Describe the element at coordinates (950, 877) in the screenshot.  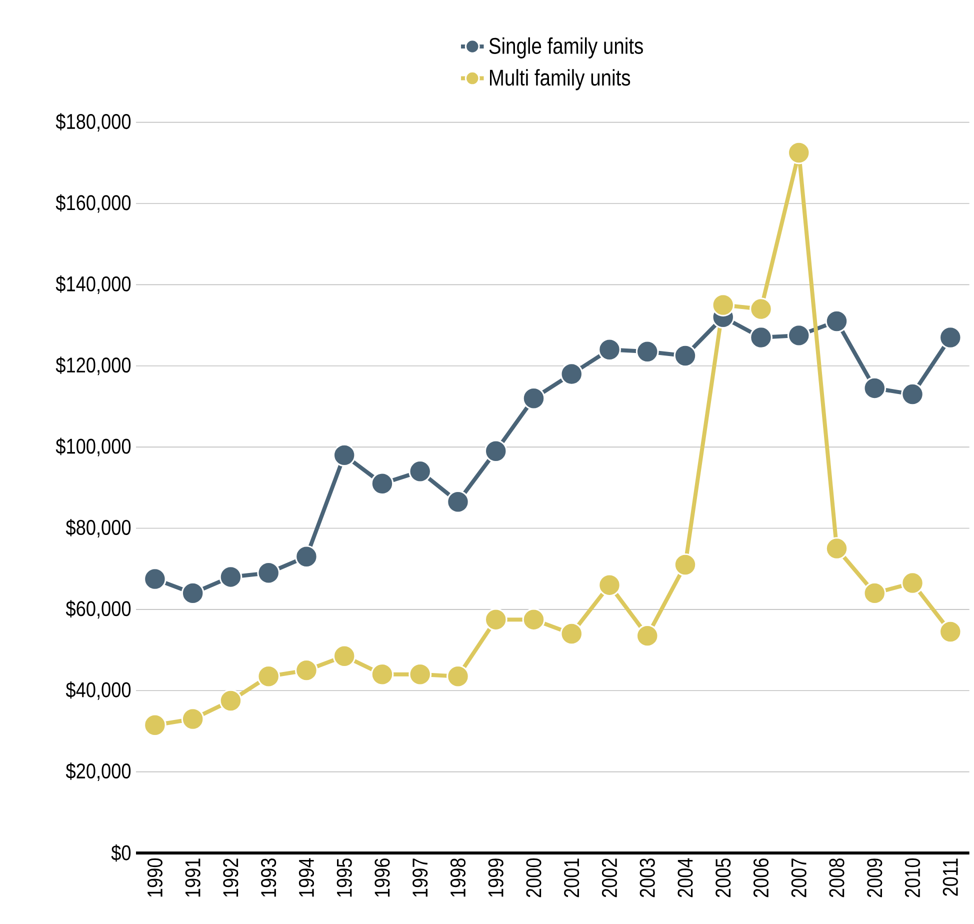
I see `x-tick-label: 2011` at that location.